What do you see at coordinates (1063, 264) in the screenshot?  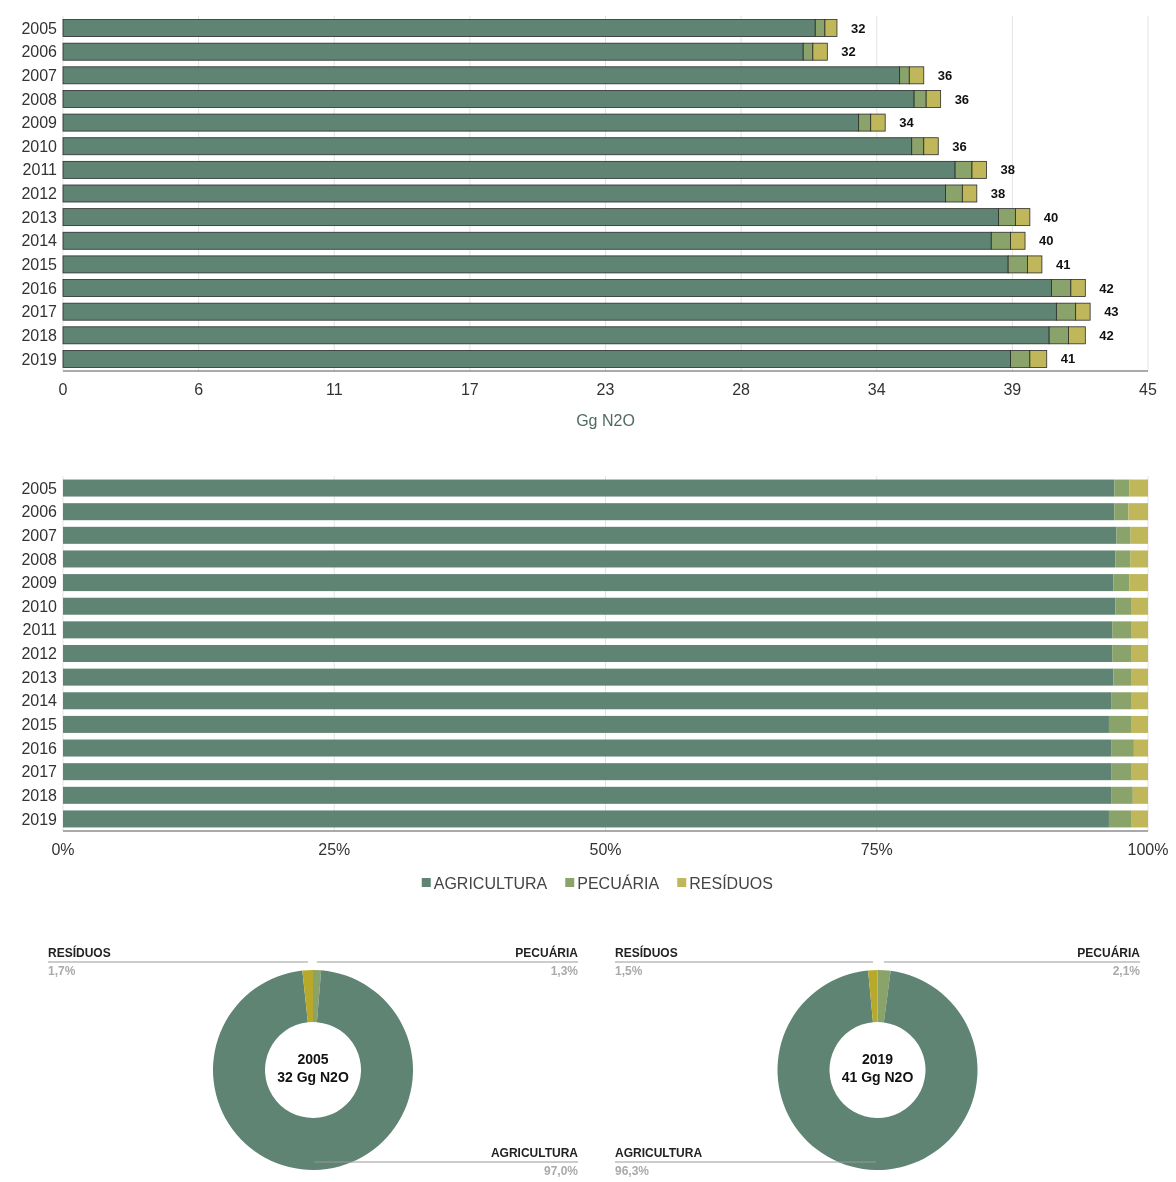 I see `total-label: 41` at bounding box center [1063, 264].